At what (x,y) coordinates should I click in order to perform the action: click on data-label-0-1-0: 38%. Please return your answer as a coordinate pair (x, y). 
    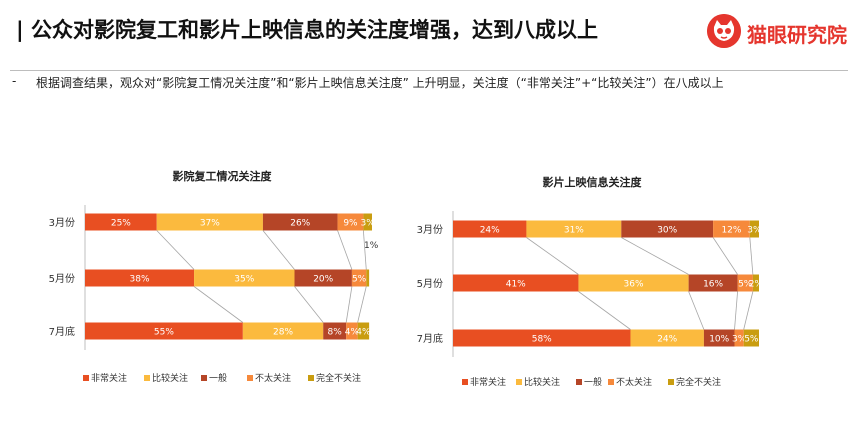
    Looking at the image, I should click on (140, 280).